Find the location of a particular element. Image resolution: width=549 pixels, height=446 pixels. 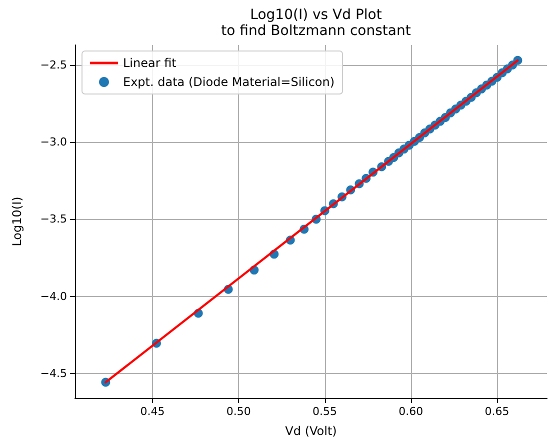

y-tick-label: −2.5 is located at coordinates (53, 65).